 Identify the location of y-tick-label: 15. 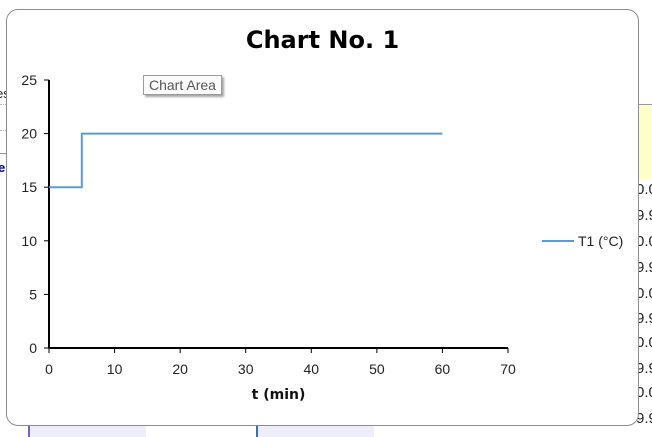
(29, 187).